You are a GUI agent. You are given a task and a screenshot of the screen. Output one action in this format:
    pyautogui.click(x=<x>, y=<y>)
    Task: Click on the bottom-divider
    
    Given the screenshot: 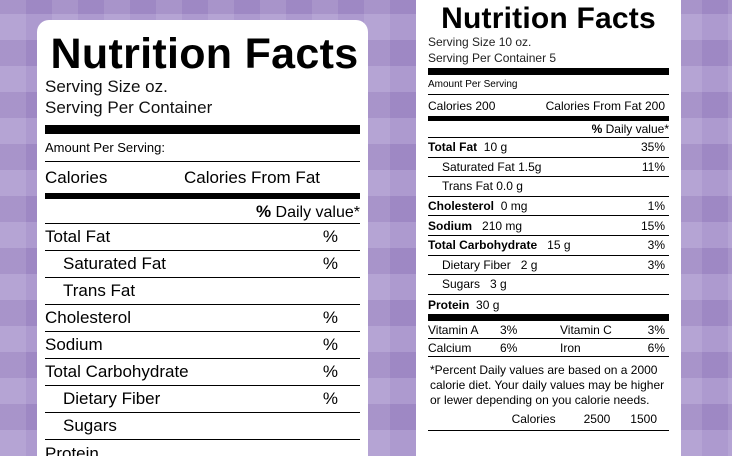 What is the action you would take?
    pyautogui.click(x=548, y=431)
    